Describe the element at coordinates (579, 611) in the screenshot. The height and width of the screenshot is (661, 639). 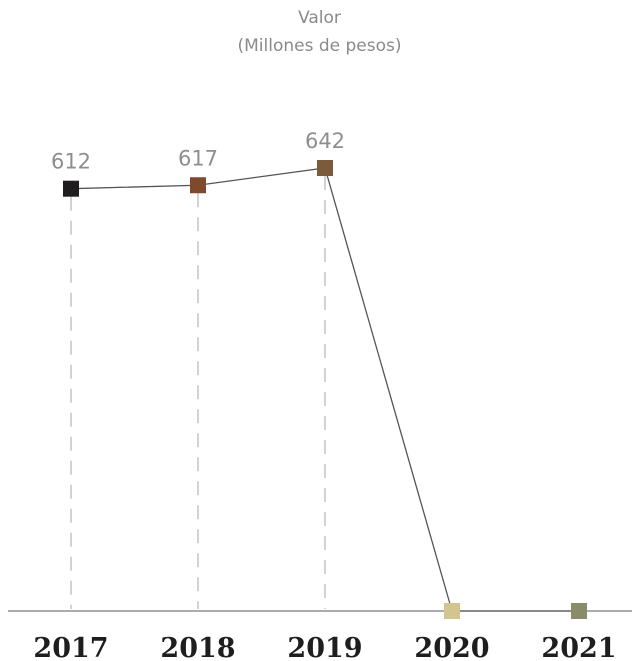
I see `data-point-2021` at that location.